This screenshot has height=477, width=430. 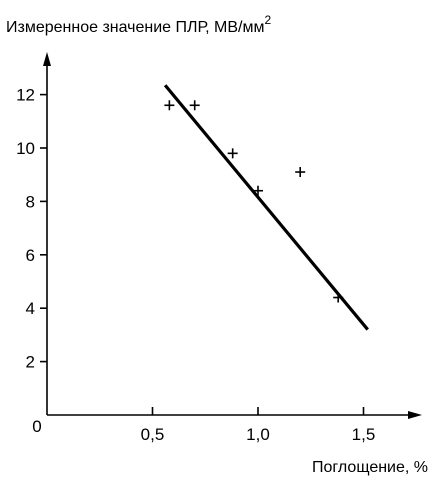 What do you see at coordinates (36, 426) in the screenshot?
I see `origin-label: 0` at bounding box center [36, 426].